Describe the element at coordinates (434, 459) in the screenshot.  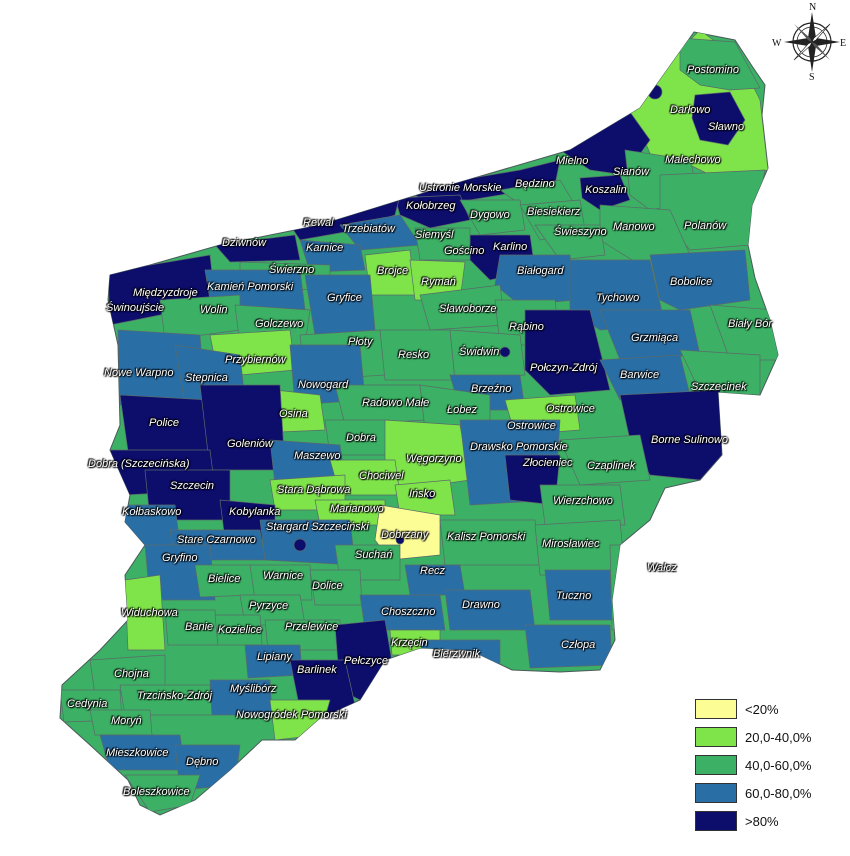
I see `label-wegorzyno: Węgorzyno` at that location.